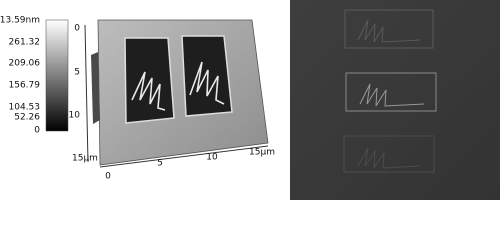 This screenshot has height=240, width=500. What do you see at coordinates (95, 88) in the screenshot?
I see `afm-edge` at bounding box center [95, 88].